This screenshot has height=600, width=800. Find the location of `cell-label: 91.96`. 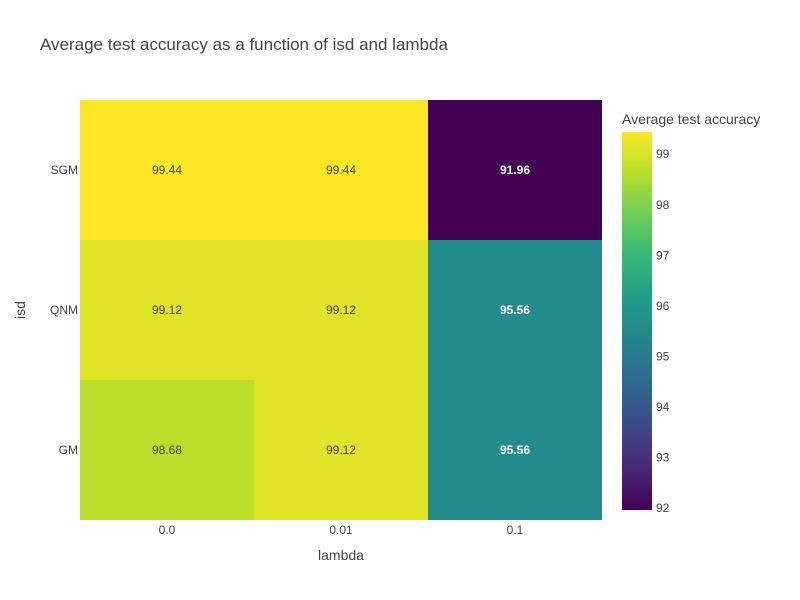

cell-label: 91.96 is located at coordinates (515, 170).